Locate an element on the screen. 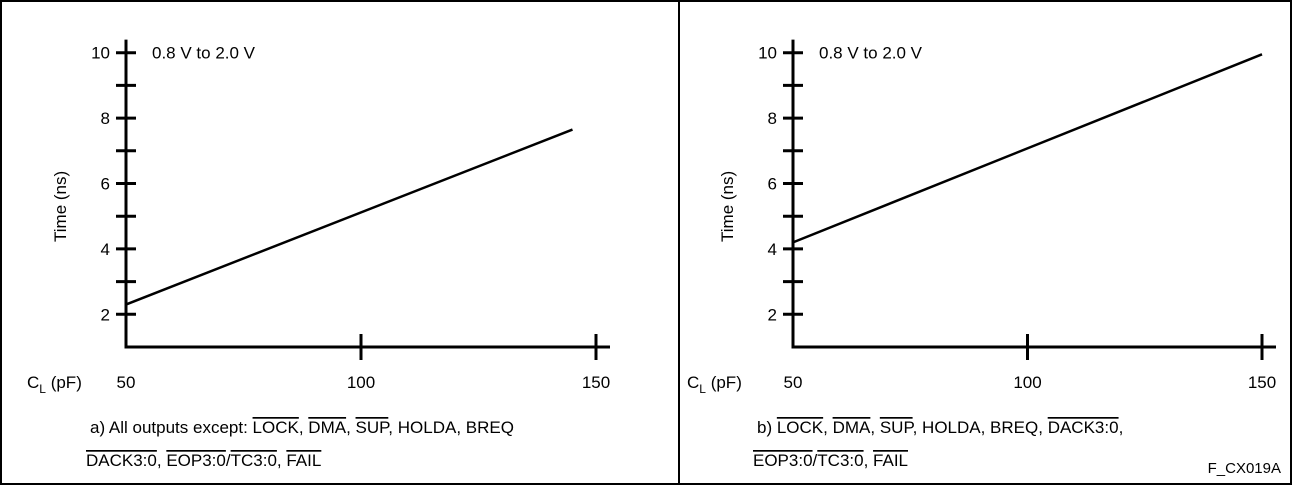 This screenshot has height=485, width=1292. caption-line2: EOP3:0/TC3:0, FAIL is located at coordinates (830, 460).